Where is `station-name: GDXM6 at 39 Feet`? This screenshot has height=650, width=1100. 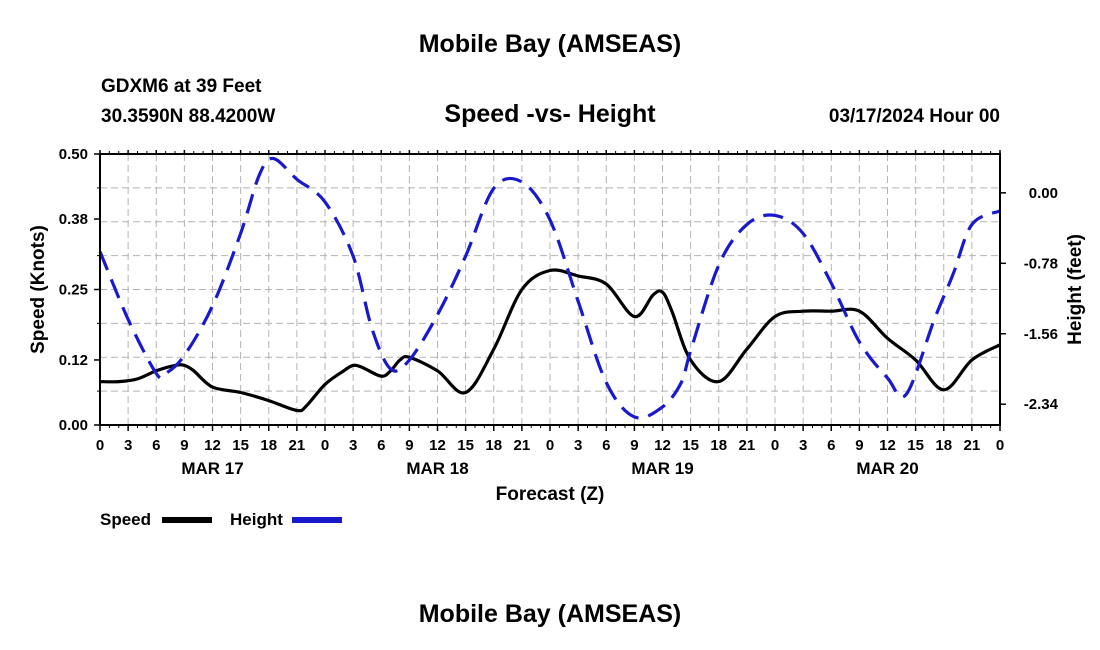
station-name: GDXM6 at 39 Feet is located at coordinates (181, 86).